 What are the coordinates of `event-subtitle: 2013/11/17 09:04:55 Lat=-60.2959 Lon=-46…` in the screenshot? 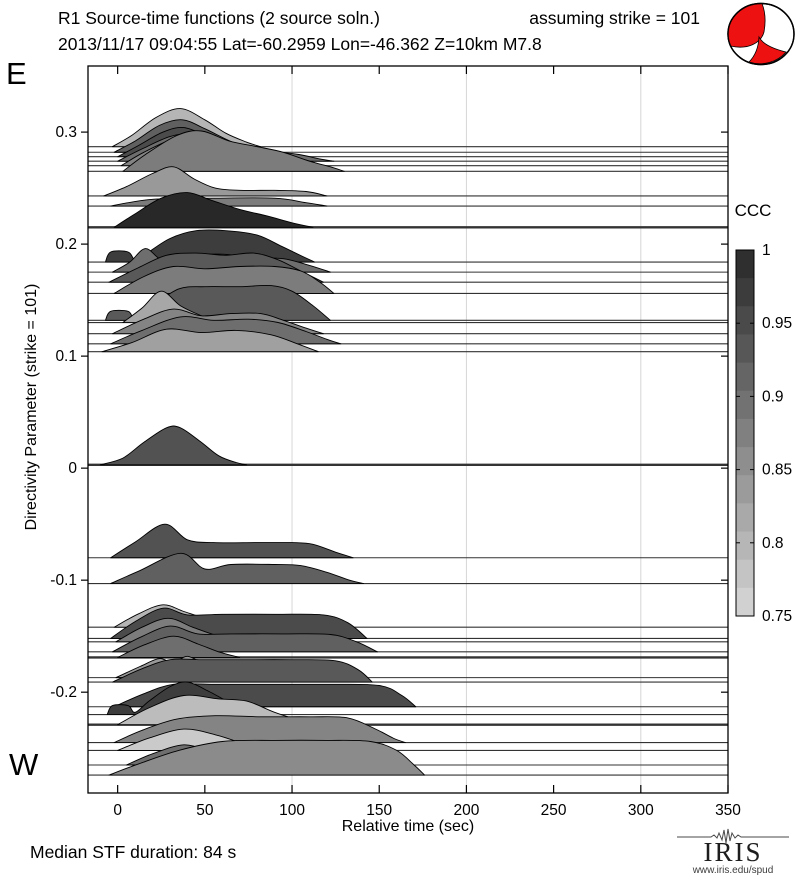 It's located at (300, 44).